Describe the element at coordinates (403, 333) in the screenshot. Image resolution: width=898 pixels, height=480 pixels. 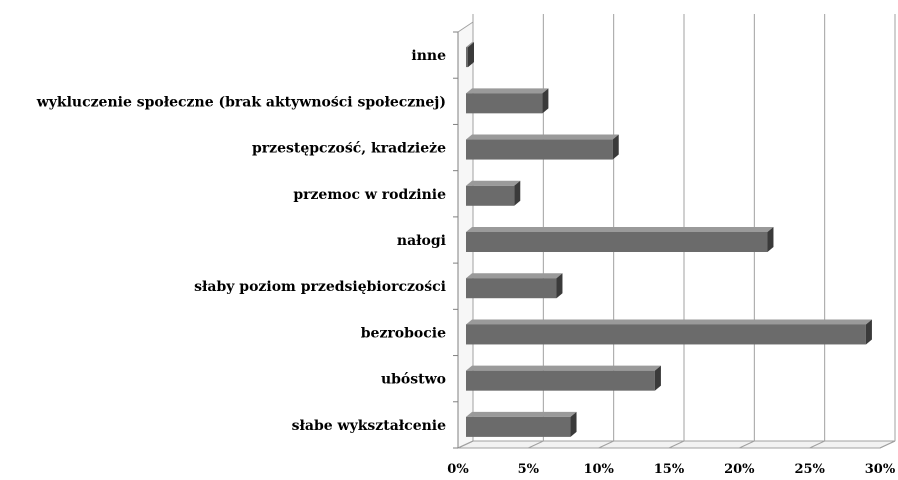
I see `category-label: bezrobocie` at that location.